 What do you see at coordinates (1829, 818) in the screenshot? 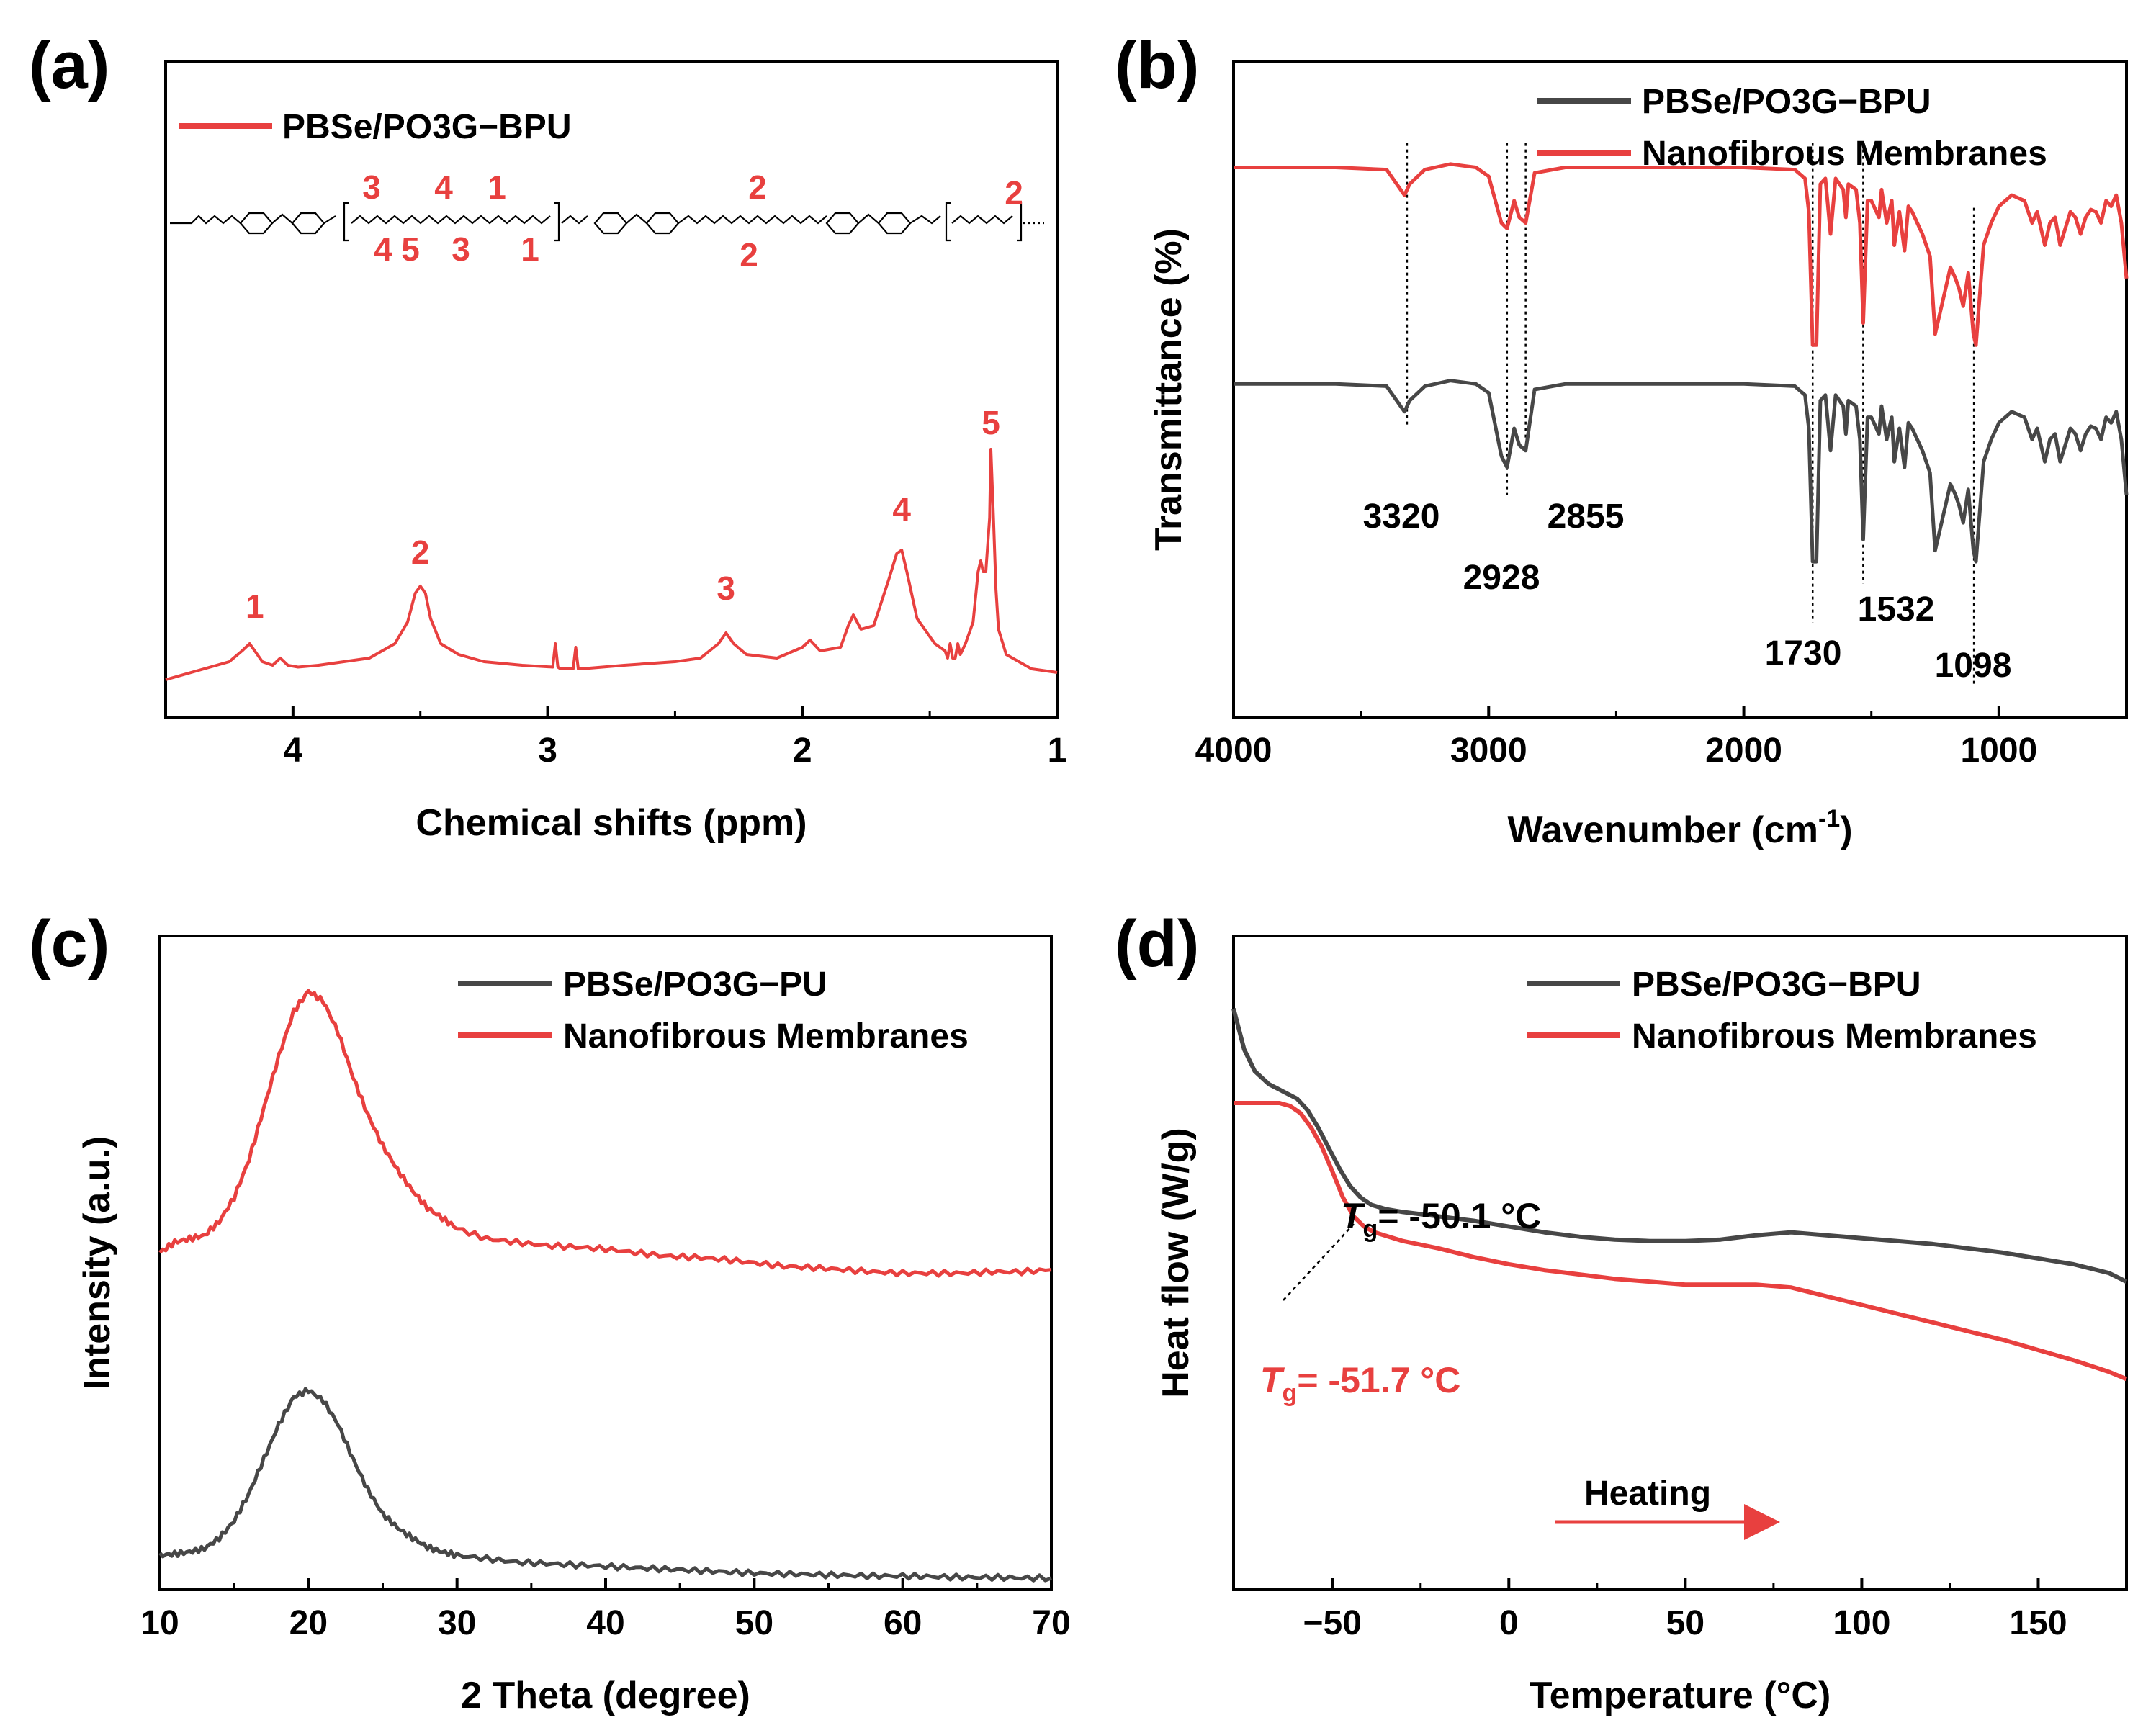
I see `panel-b-xlabel-sup: -1` at bounding box center [1829, 818].